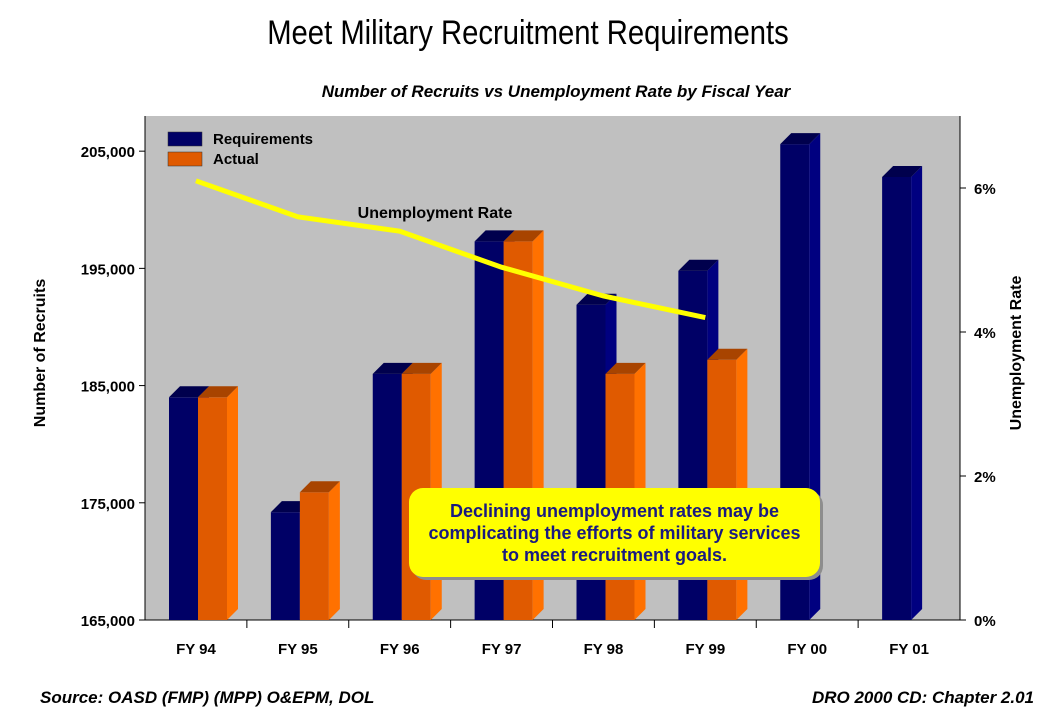  What do you see at coordinates (40, 353) in the screenshot?
I see `y-axis-label: Number of Recruits` at bounding box center [40, 353].